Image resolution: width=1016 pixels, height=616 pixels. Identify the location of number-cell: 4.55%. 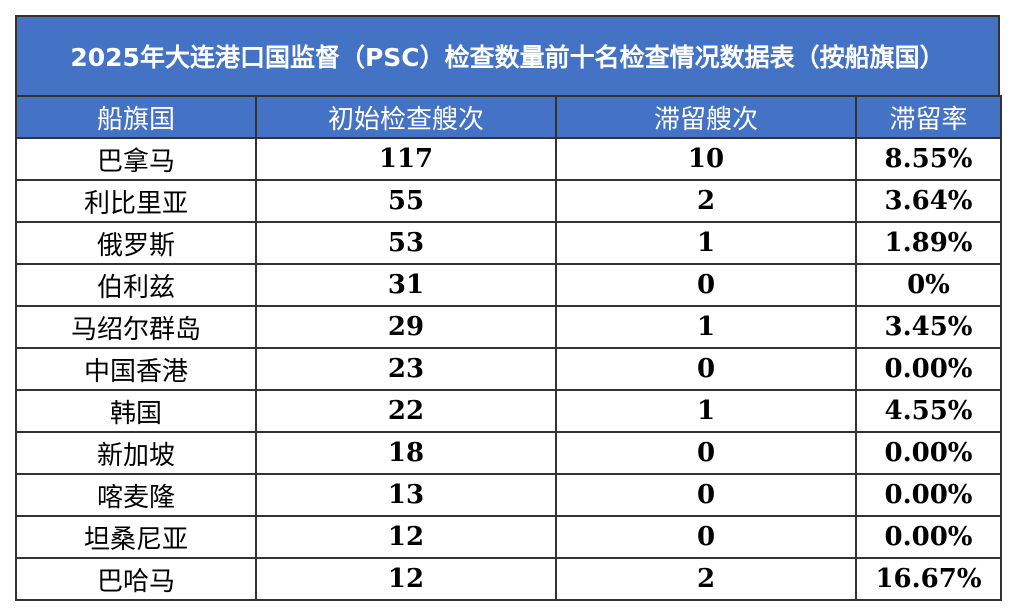
(928, 411).